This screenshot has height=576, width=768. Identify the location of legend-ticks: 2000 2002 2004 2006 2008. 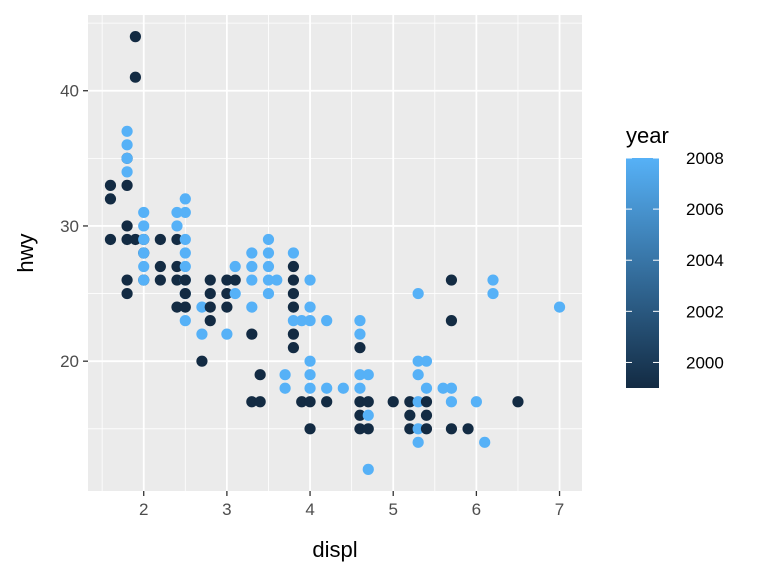
(675, 260).